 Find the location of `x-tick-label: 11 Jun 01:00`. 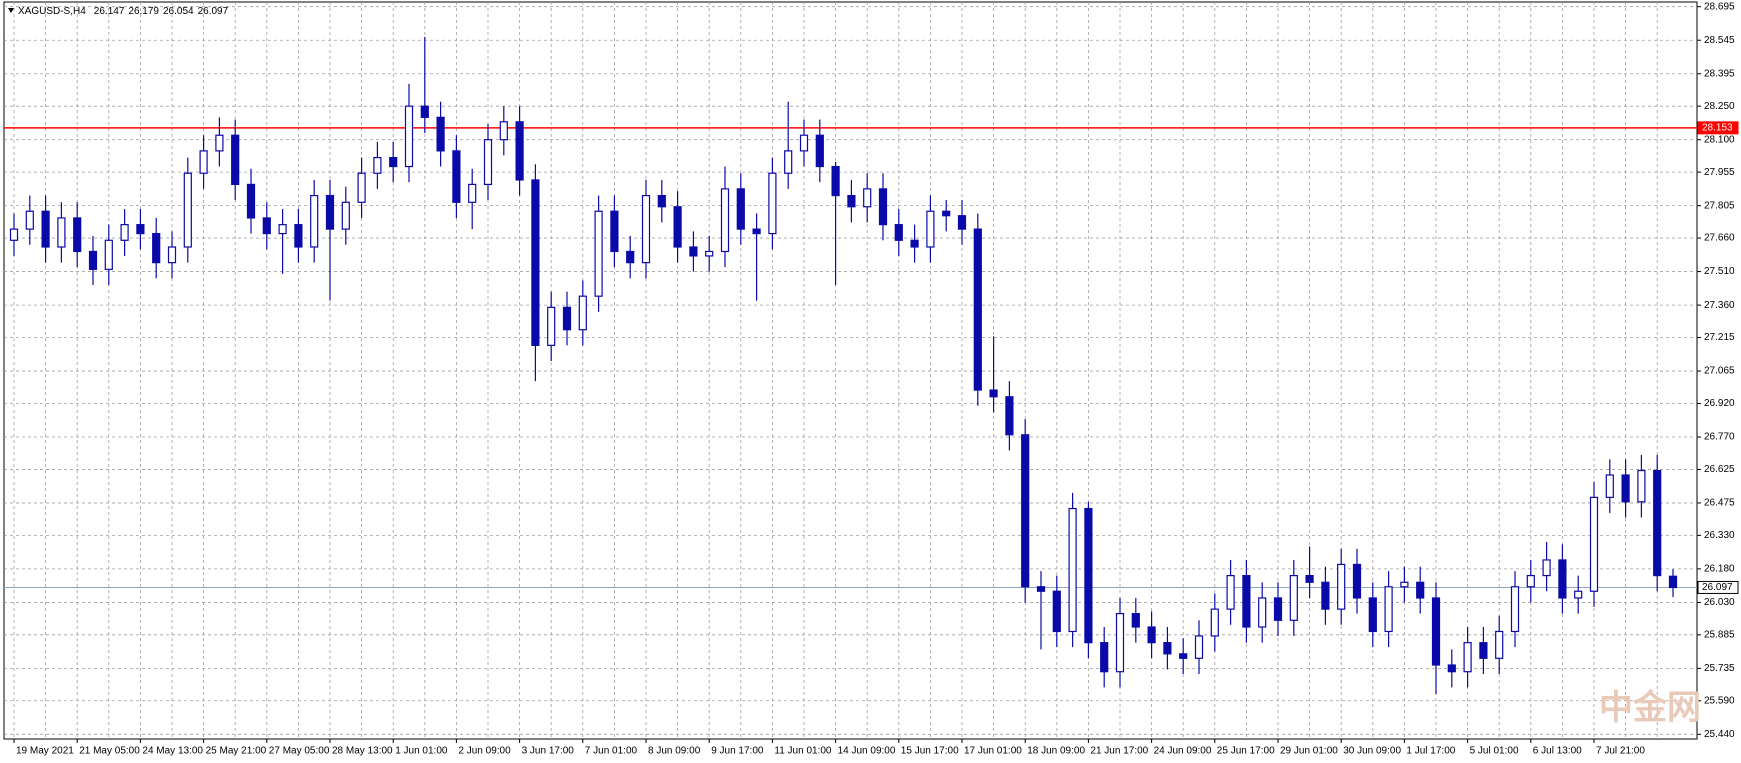

x-tick-label: 11 Jun 01:00 is located at coordinates (803, 751).